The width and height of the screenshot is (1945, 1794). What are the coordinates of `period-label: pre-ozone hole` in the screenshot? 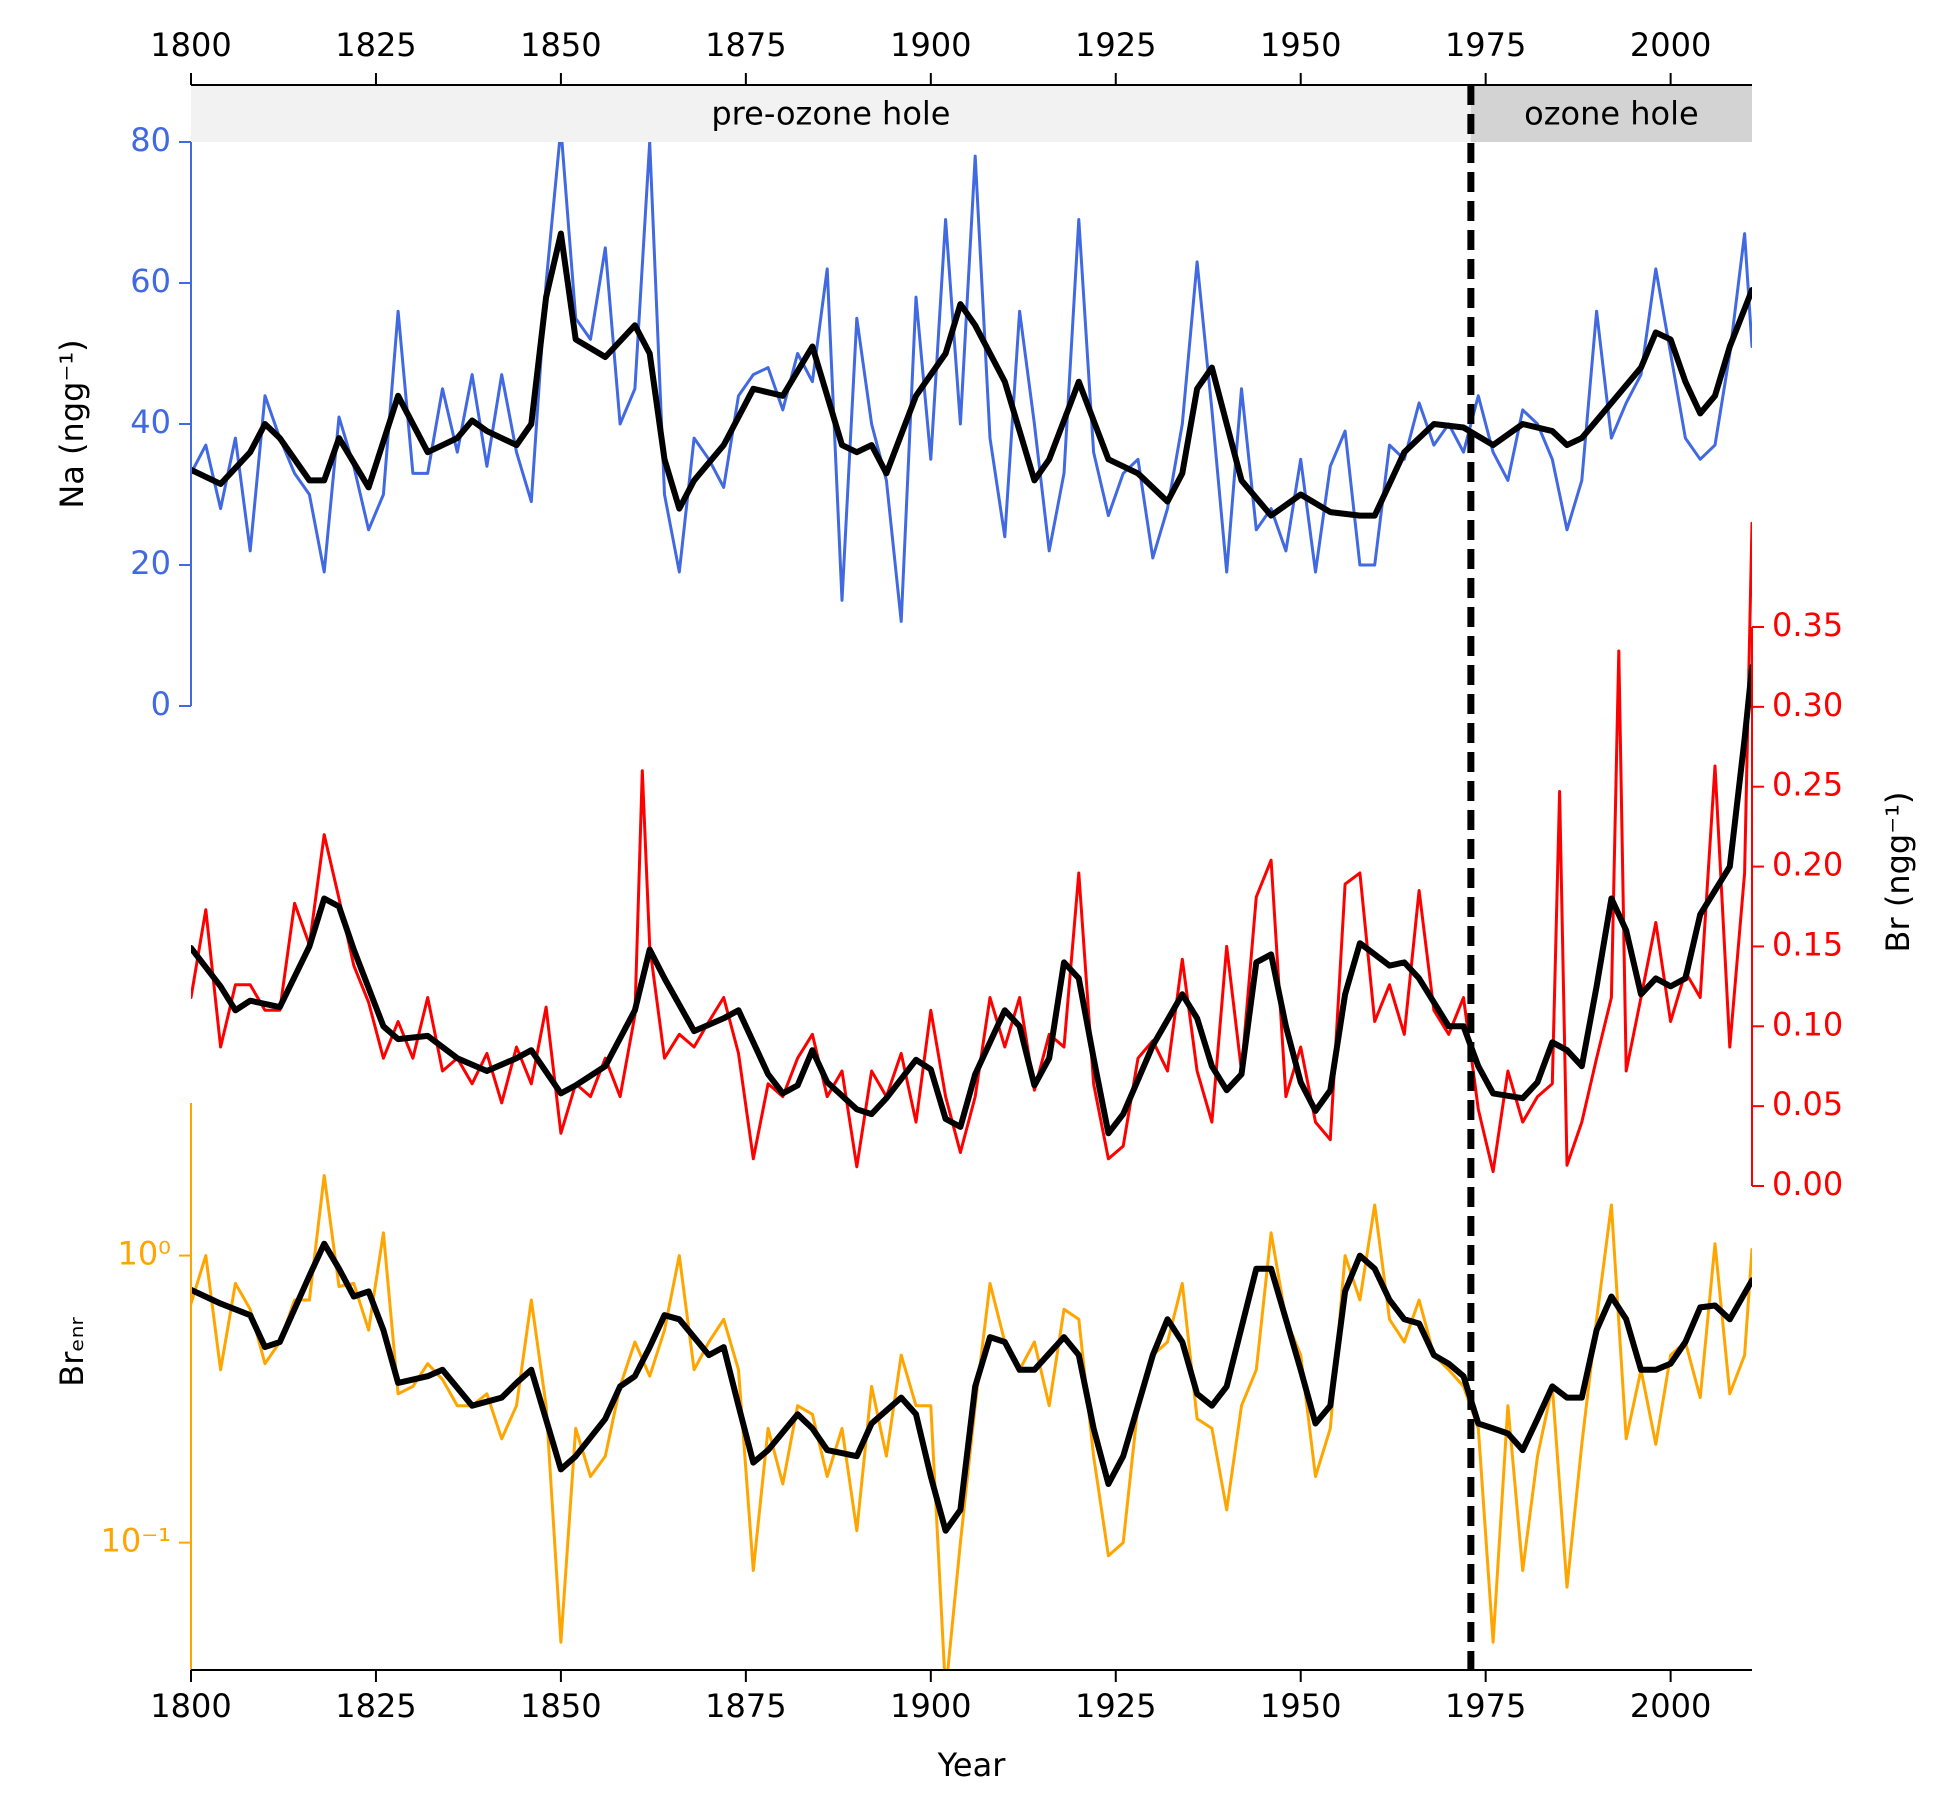 It's located at (830, 114).